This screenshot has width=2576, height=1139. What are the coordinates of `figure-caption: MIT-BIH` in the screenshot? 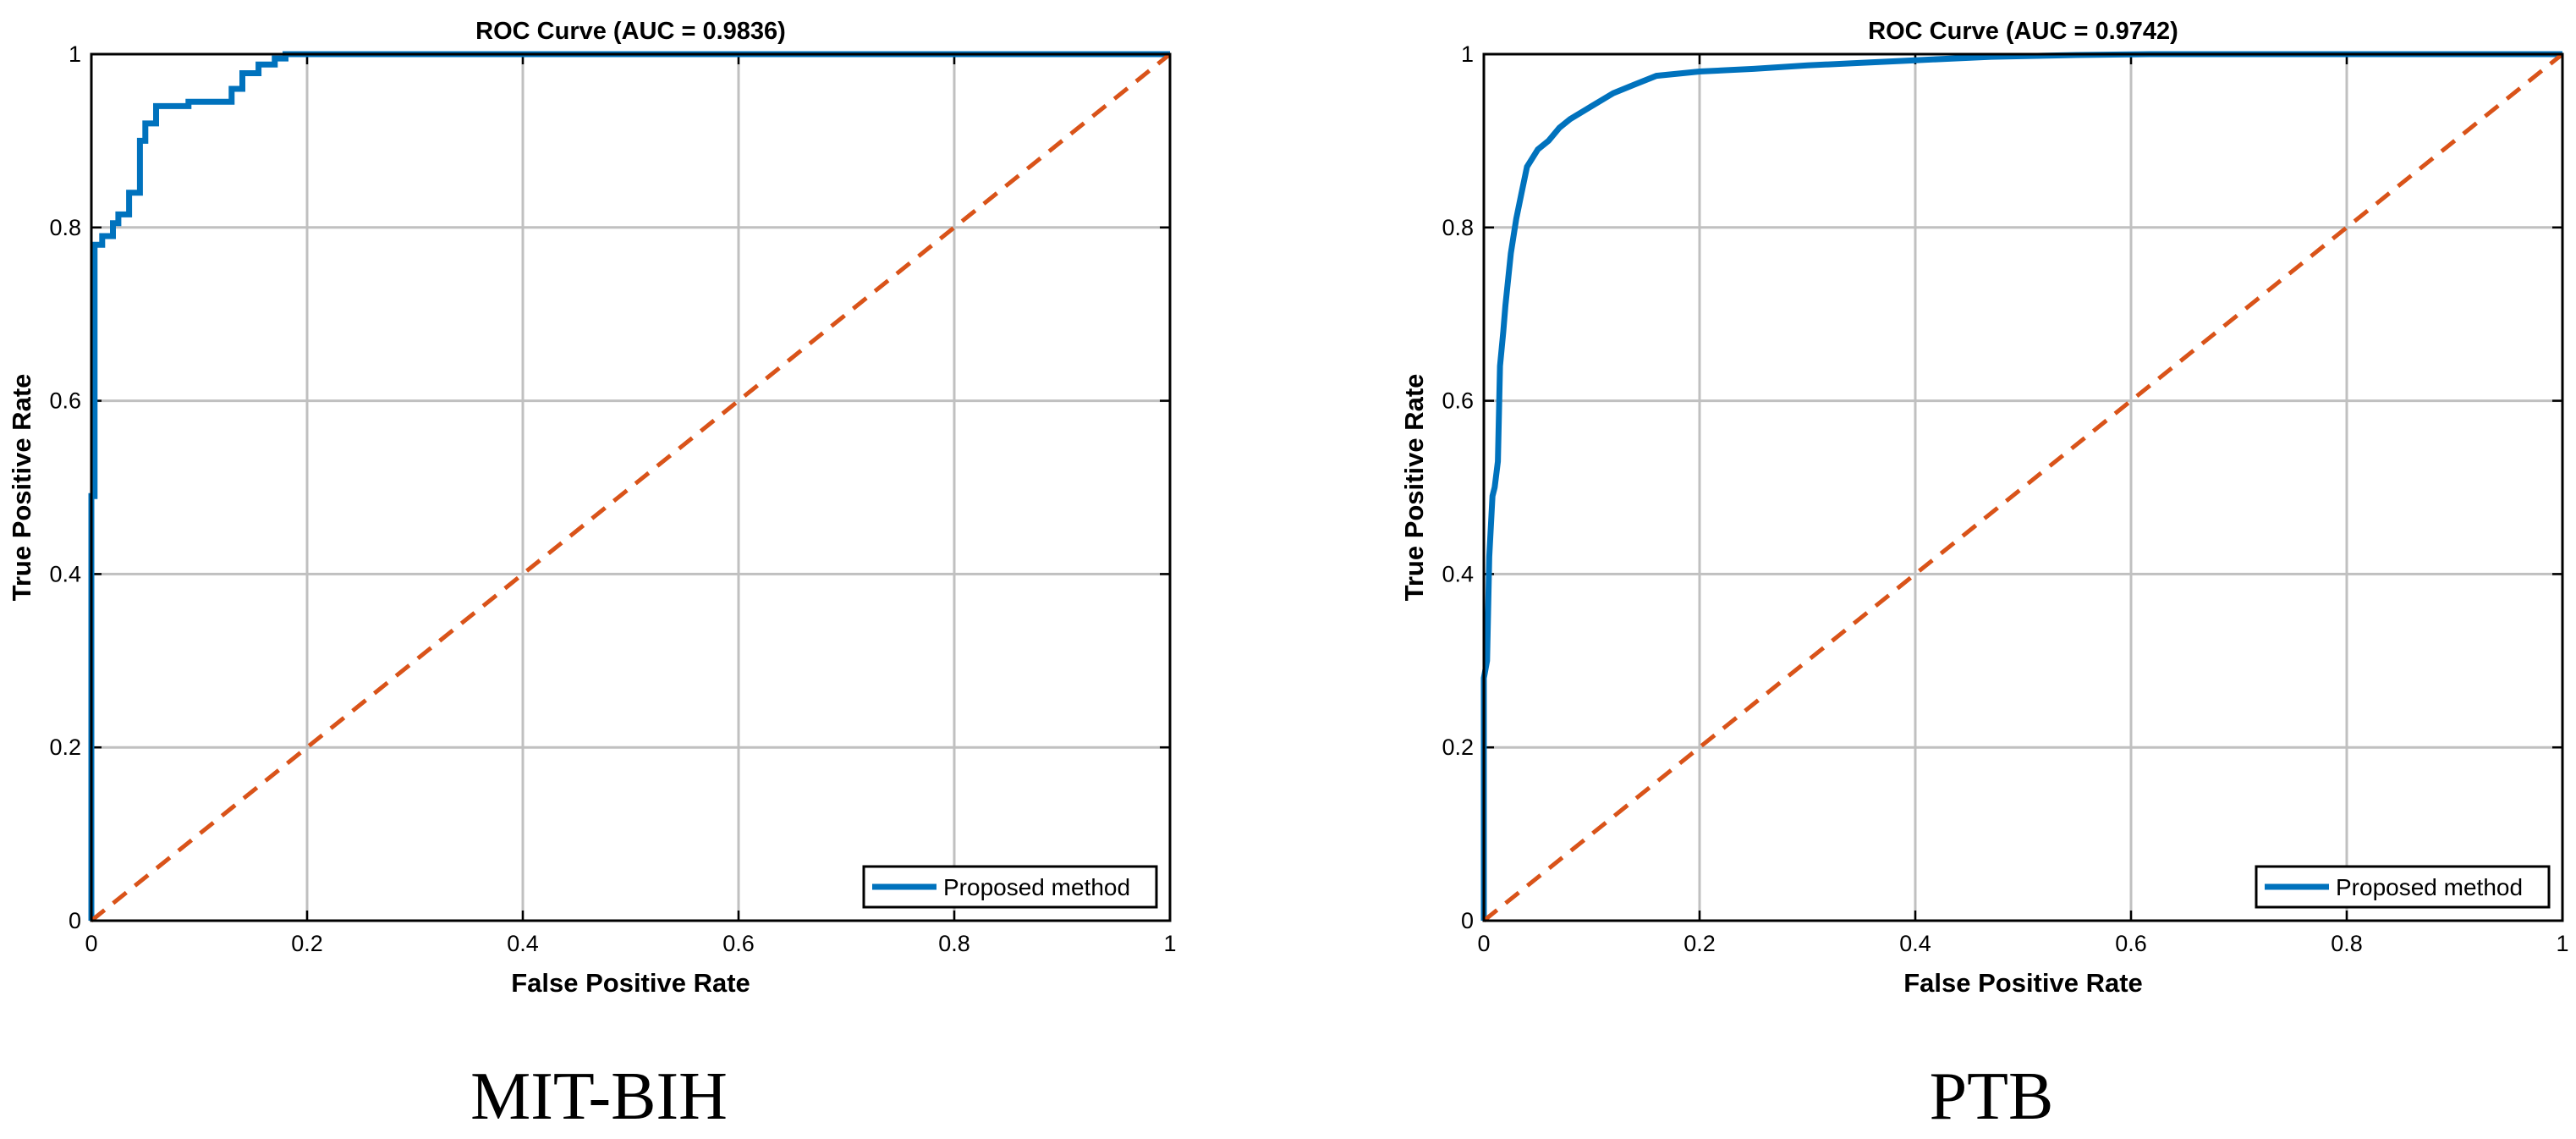 It's located at (599, 1096).